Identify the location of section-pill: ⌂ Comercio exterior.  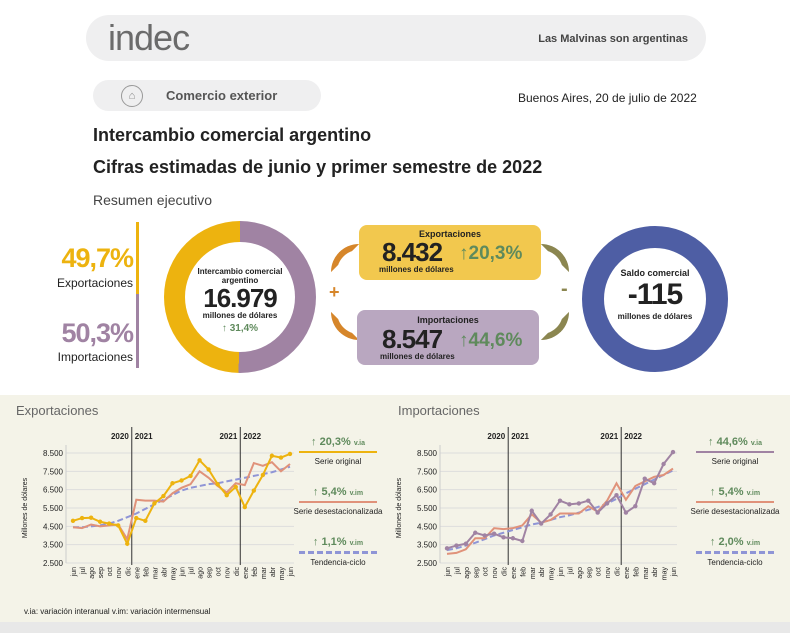
(207, 95).